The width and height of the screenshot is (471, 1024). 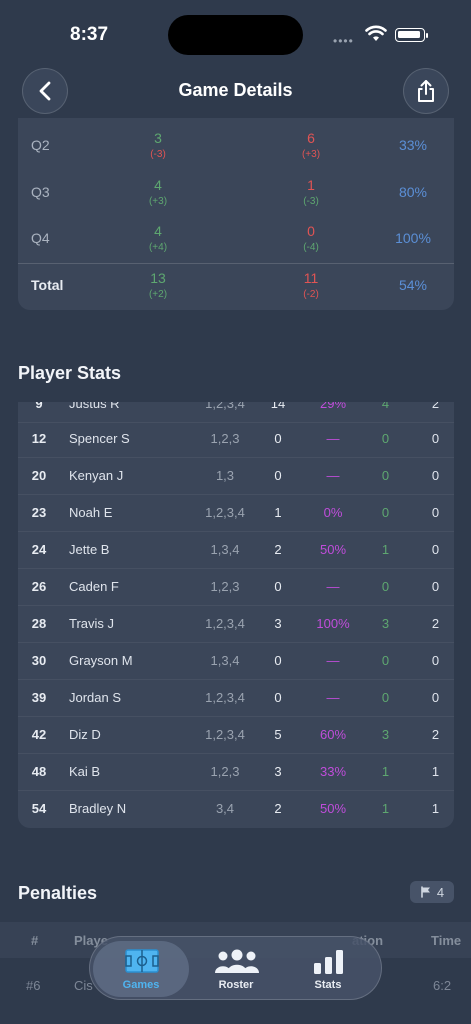 I want to click on table-row: 20 Kenyan J 1,3 0 — 0 0, so click(x=236, y=476).